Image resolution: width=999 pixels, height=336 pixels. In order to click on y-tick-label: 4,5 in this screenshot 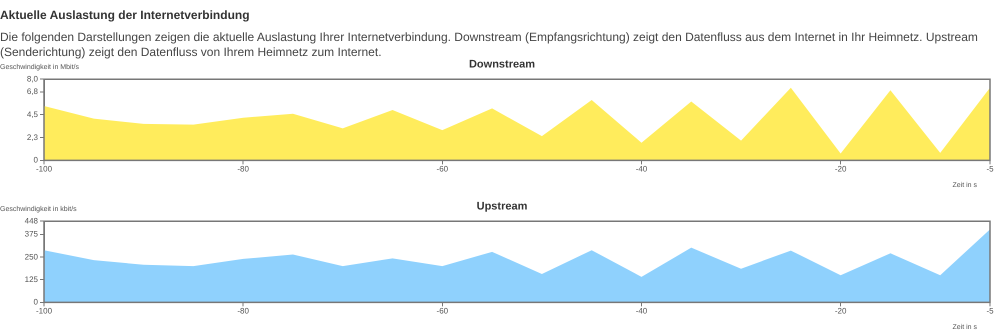, I will do `click(32, 114)`.